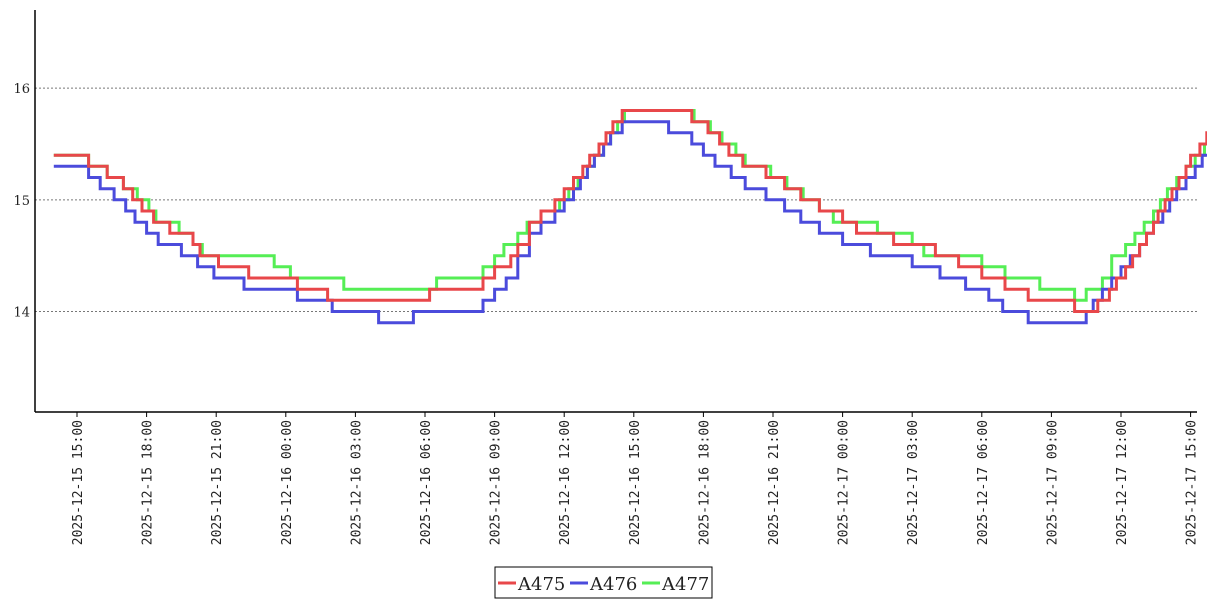 The width and height of the screenshot is (1207, 600). I want to click on x-tick-label: 2025-12-16 00:00, so click(287, 482).